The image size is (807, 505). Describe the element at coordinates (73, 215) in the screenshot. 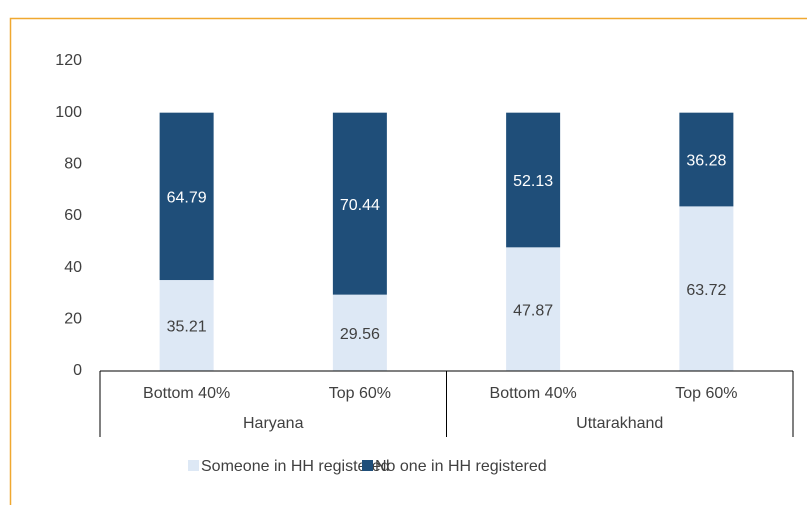

I see `y-tick-label: 60` at that location.